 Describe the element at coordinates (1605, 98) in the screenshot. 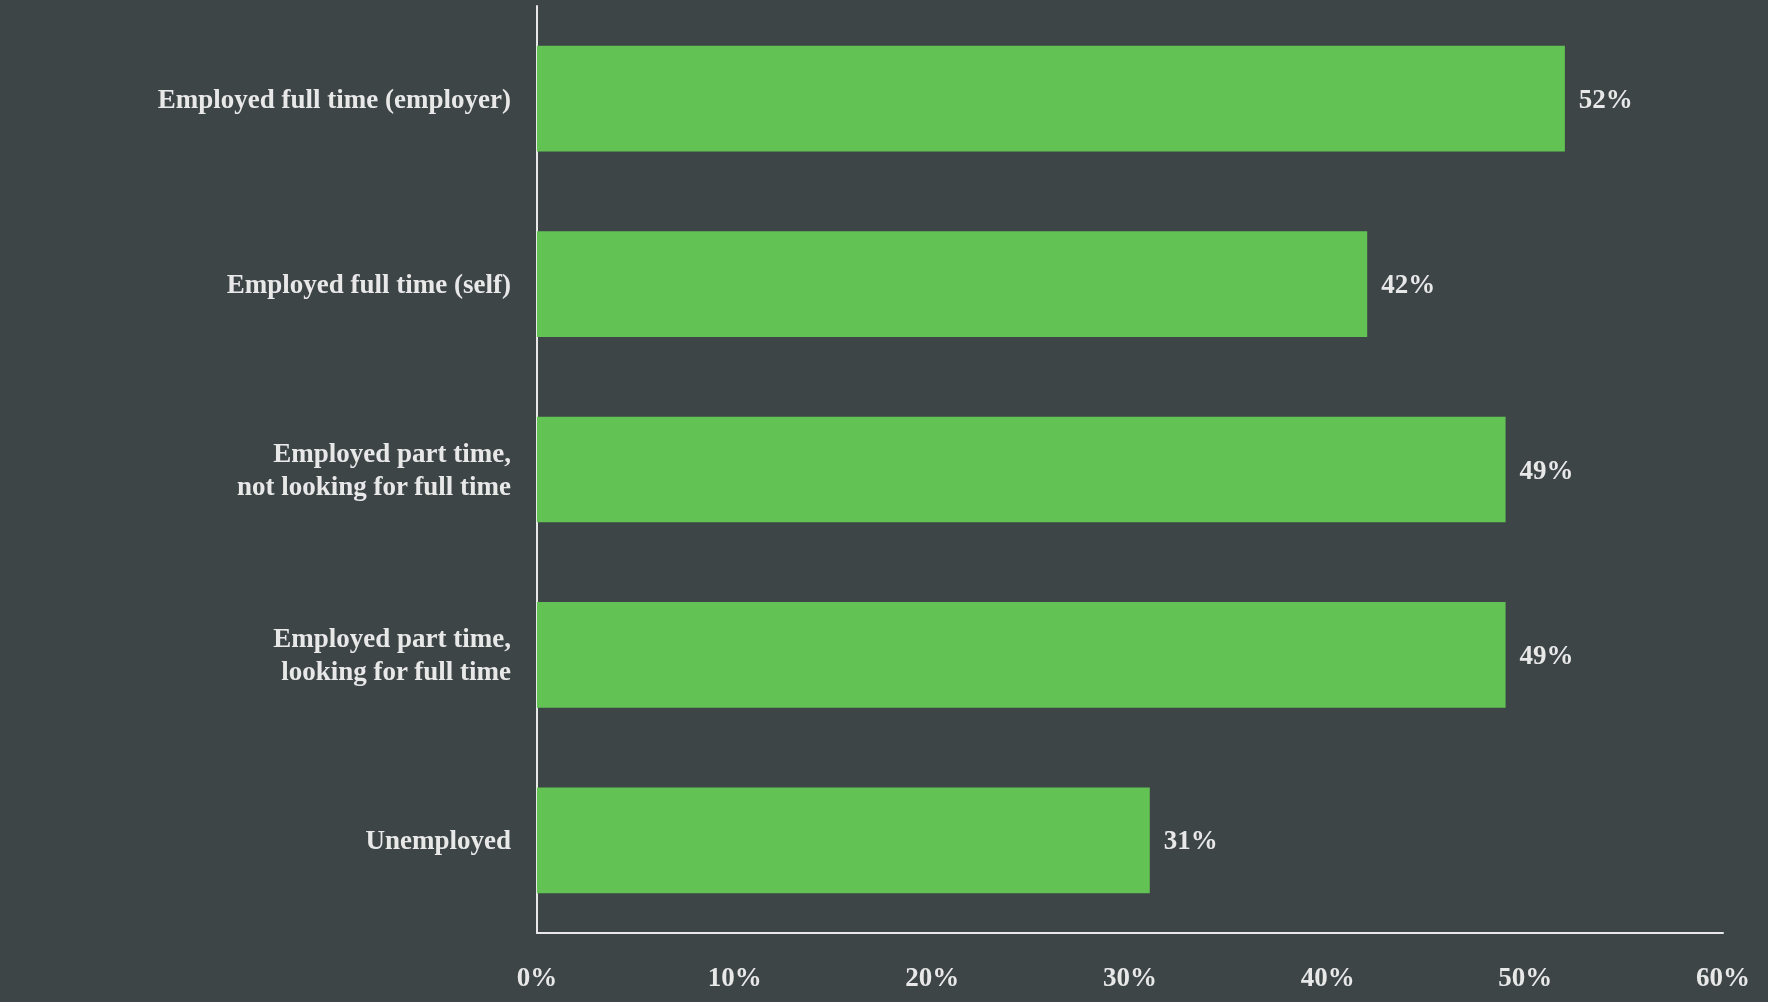

I see `data-label: 52%` at that location.